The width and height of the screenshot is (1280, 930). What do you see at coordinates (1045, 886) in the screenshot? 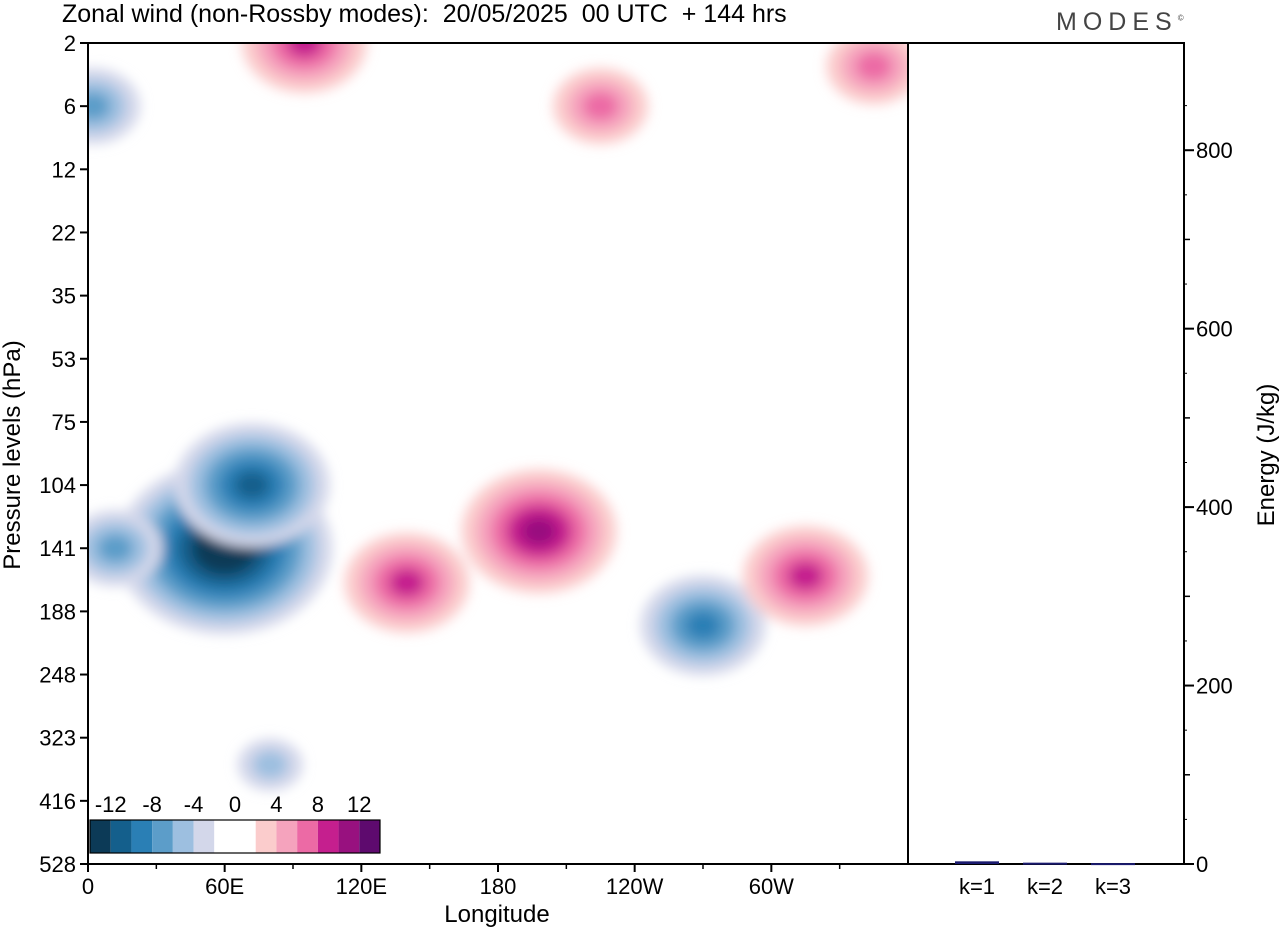
I see `energy-category-label: k=2` at bounding box center [1045, 886].